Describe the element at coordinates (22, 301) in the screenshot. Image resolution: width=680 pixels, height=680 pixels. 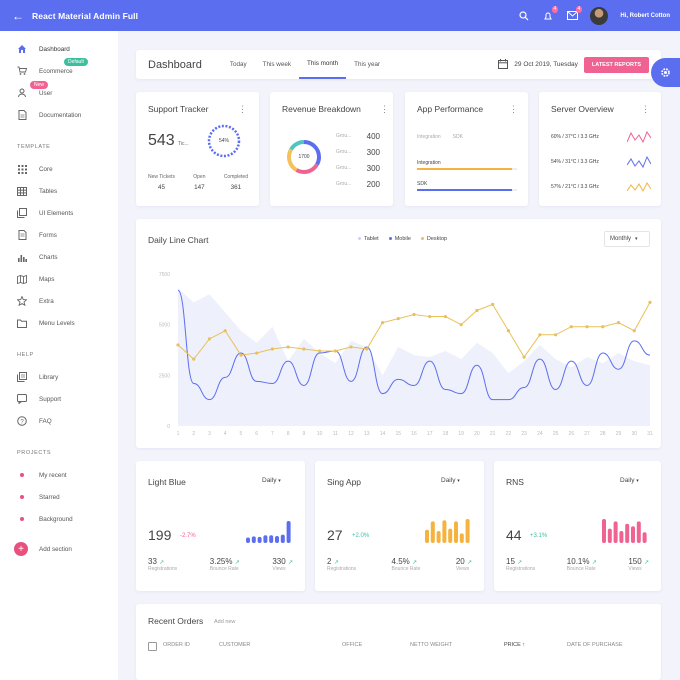
I see `star-icon` at that location.